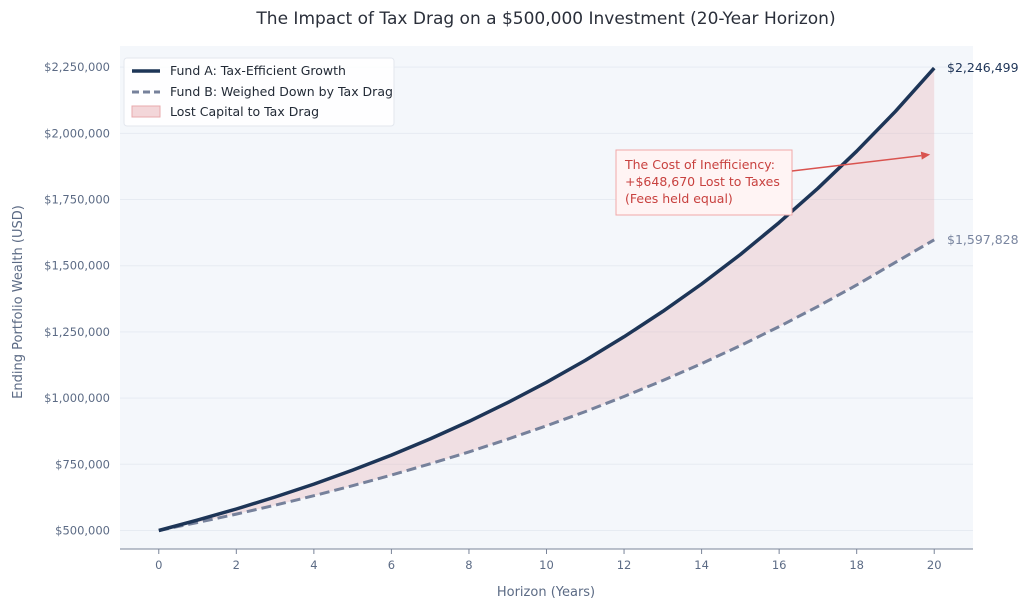 This screenshot has height=611, width=1024. I want to click on y-tick-label: $1,000,000, so click(77, 398).